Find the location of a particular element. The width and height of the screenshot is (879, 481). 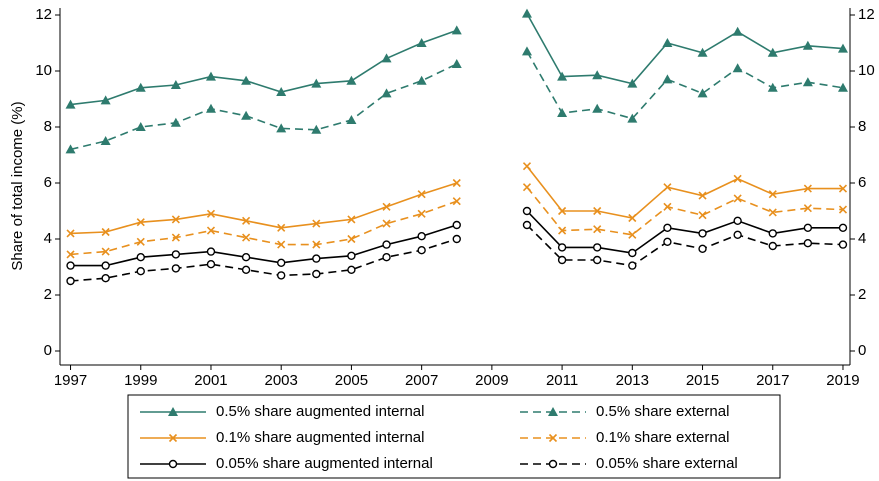

y2-tick-label: 0 is located at coordinates (862, 350).